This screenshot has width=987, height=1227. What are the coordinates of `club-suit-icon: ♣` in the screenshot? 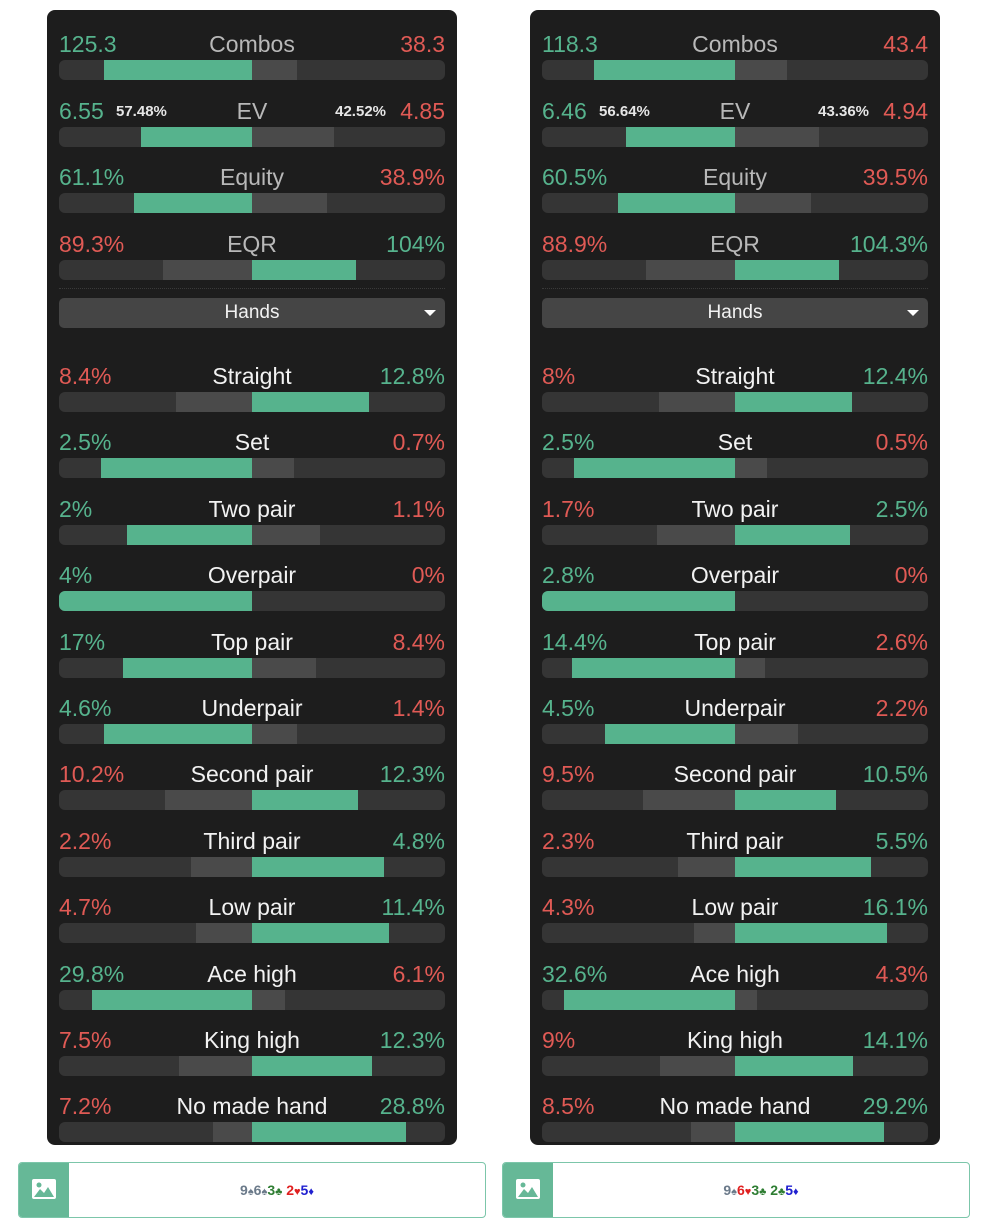 It's located at (279, 1192).